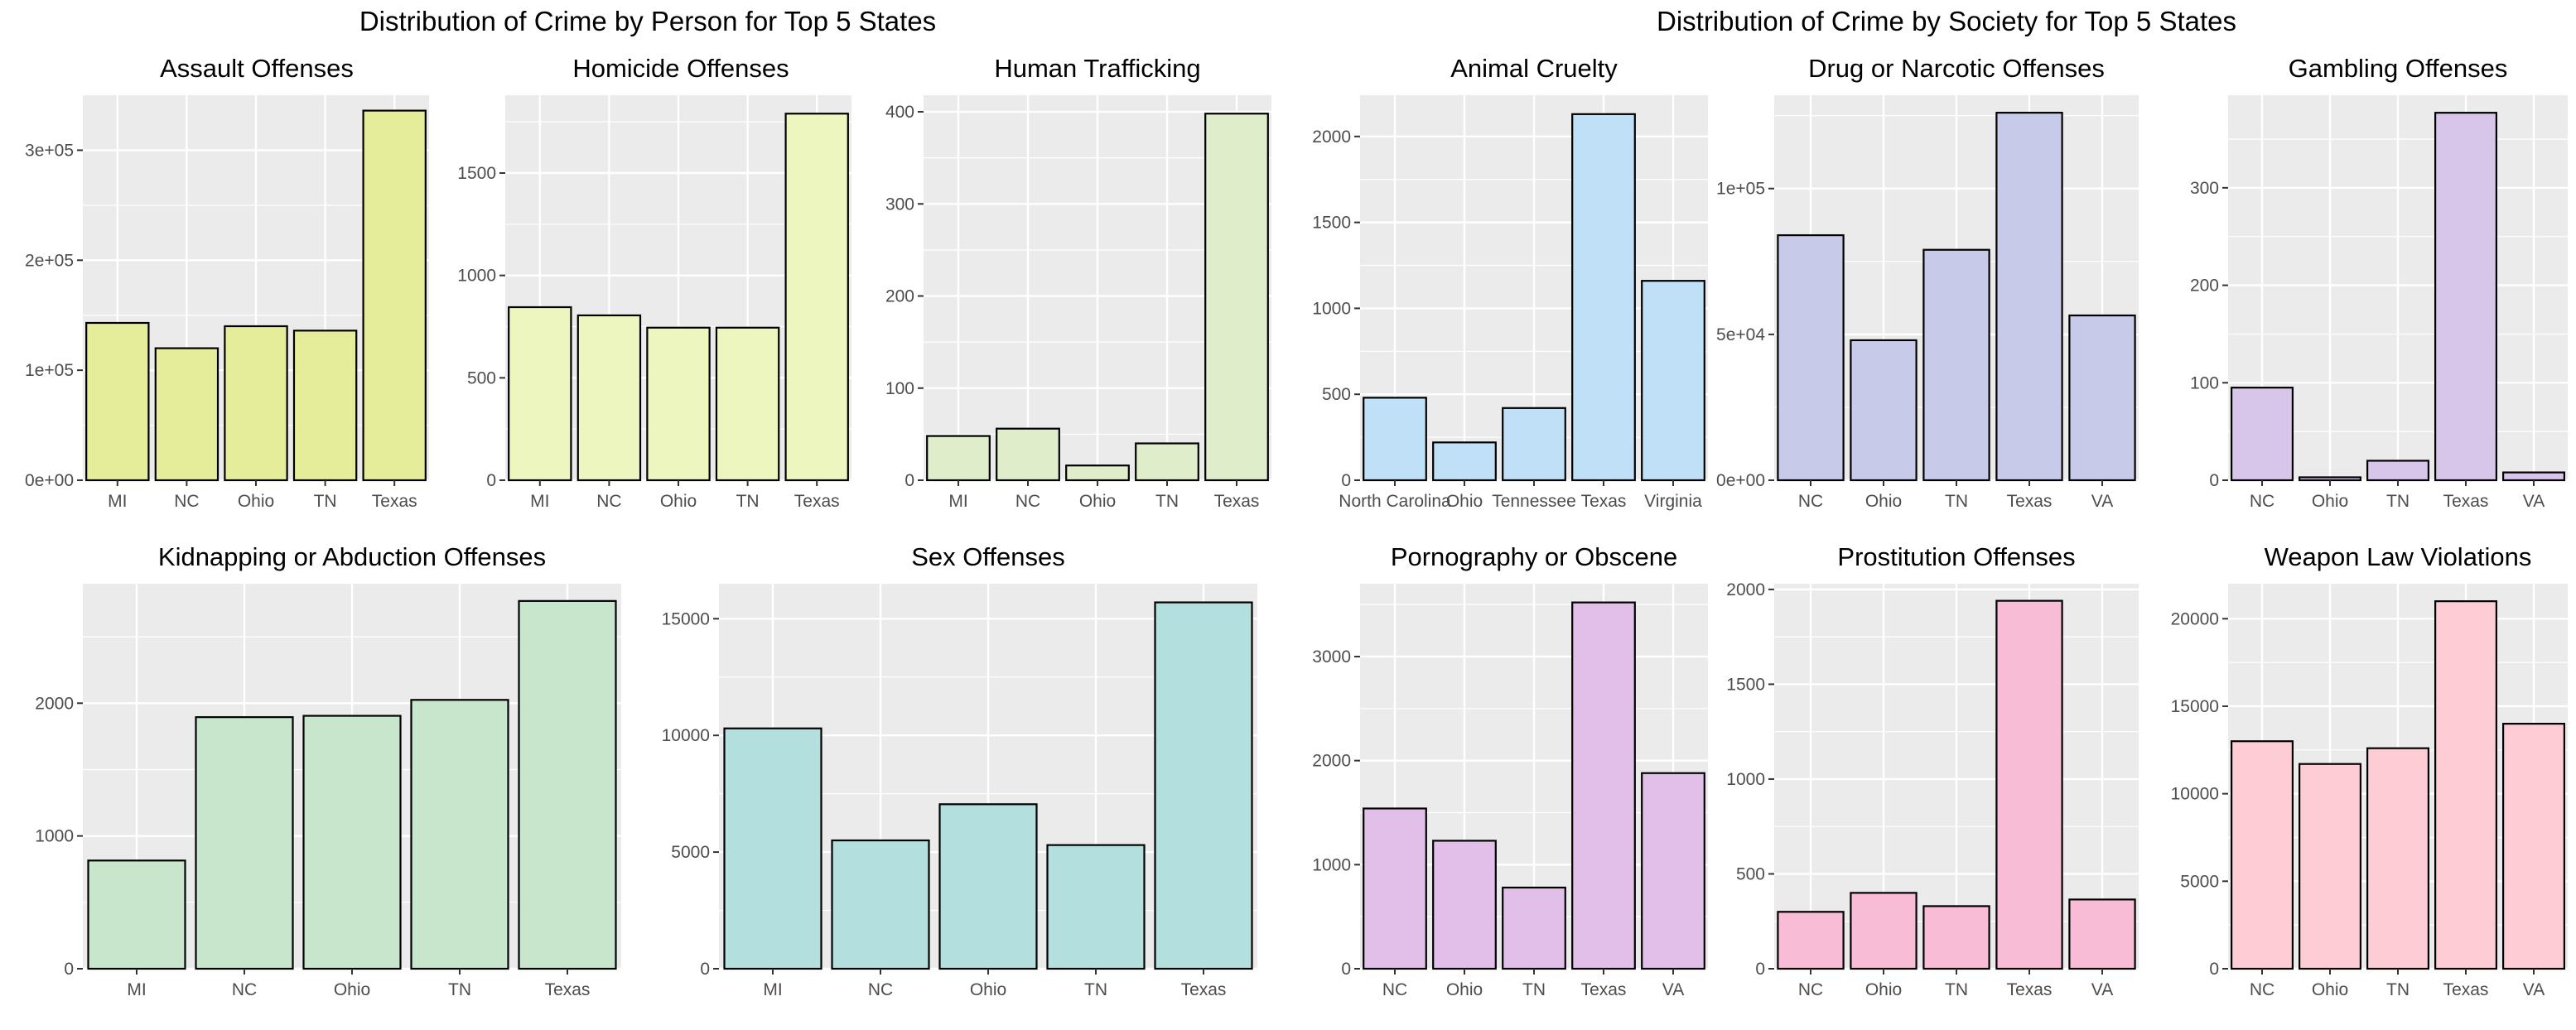 The height and width of the screenshot is (1030, 2576). Describe the element at coordinates (680, 69) in the screenshot. I see `panel-title: Homicide Offenses` at that location.